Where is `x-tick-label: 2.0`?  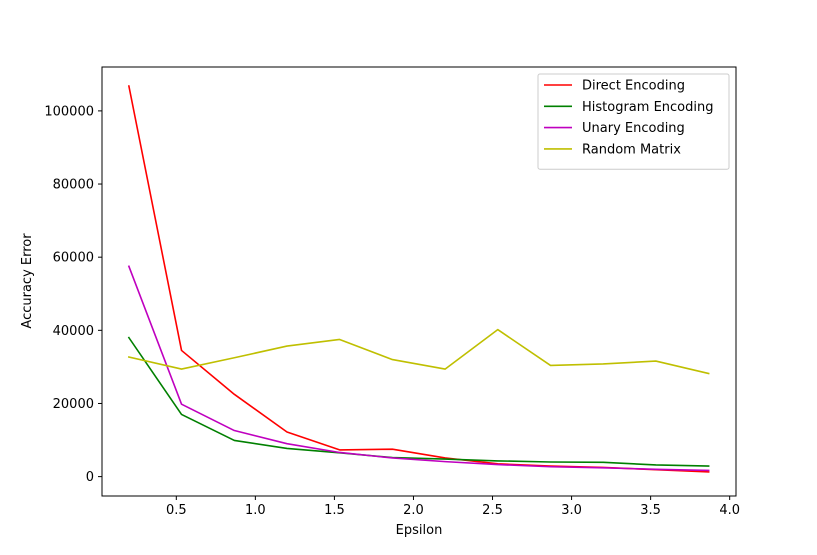
x-tick-label: 2.0 is located at coordinates (413, 510).